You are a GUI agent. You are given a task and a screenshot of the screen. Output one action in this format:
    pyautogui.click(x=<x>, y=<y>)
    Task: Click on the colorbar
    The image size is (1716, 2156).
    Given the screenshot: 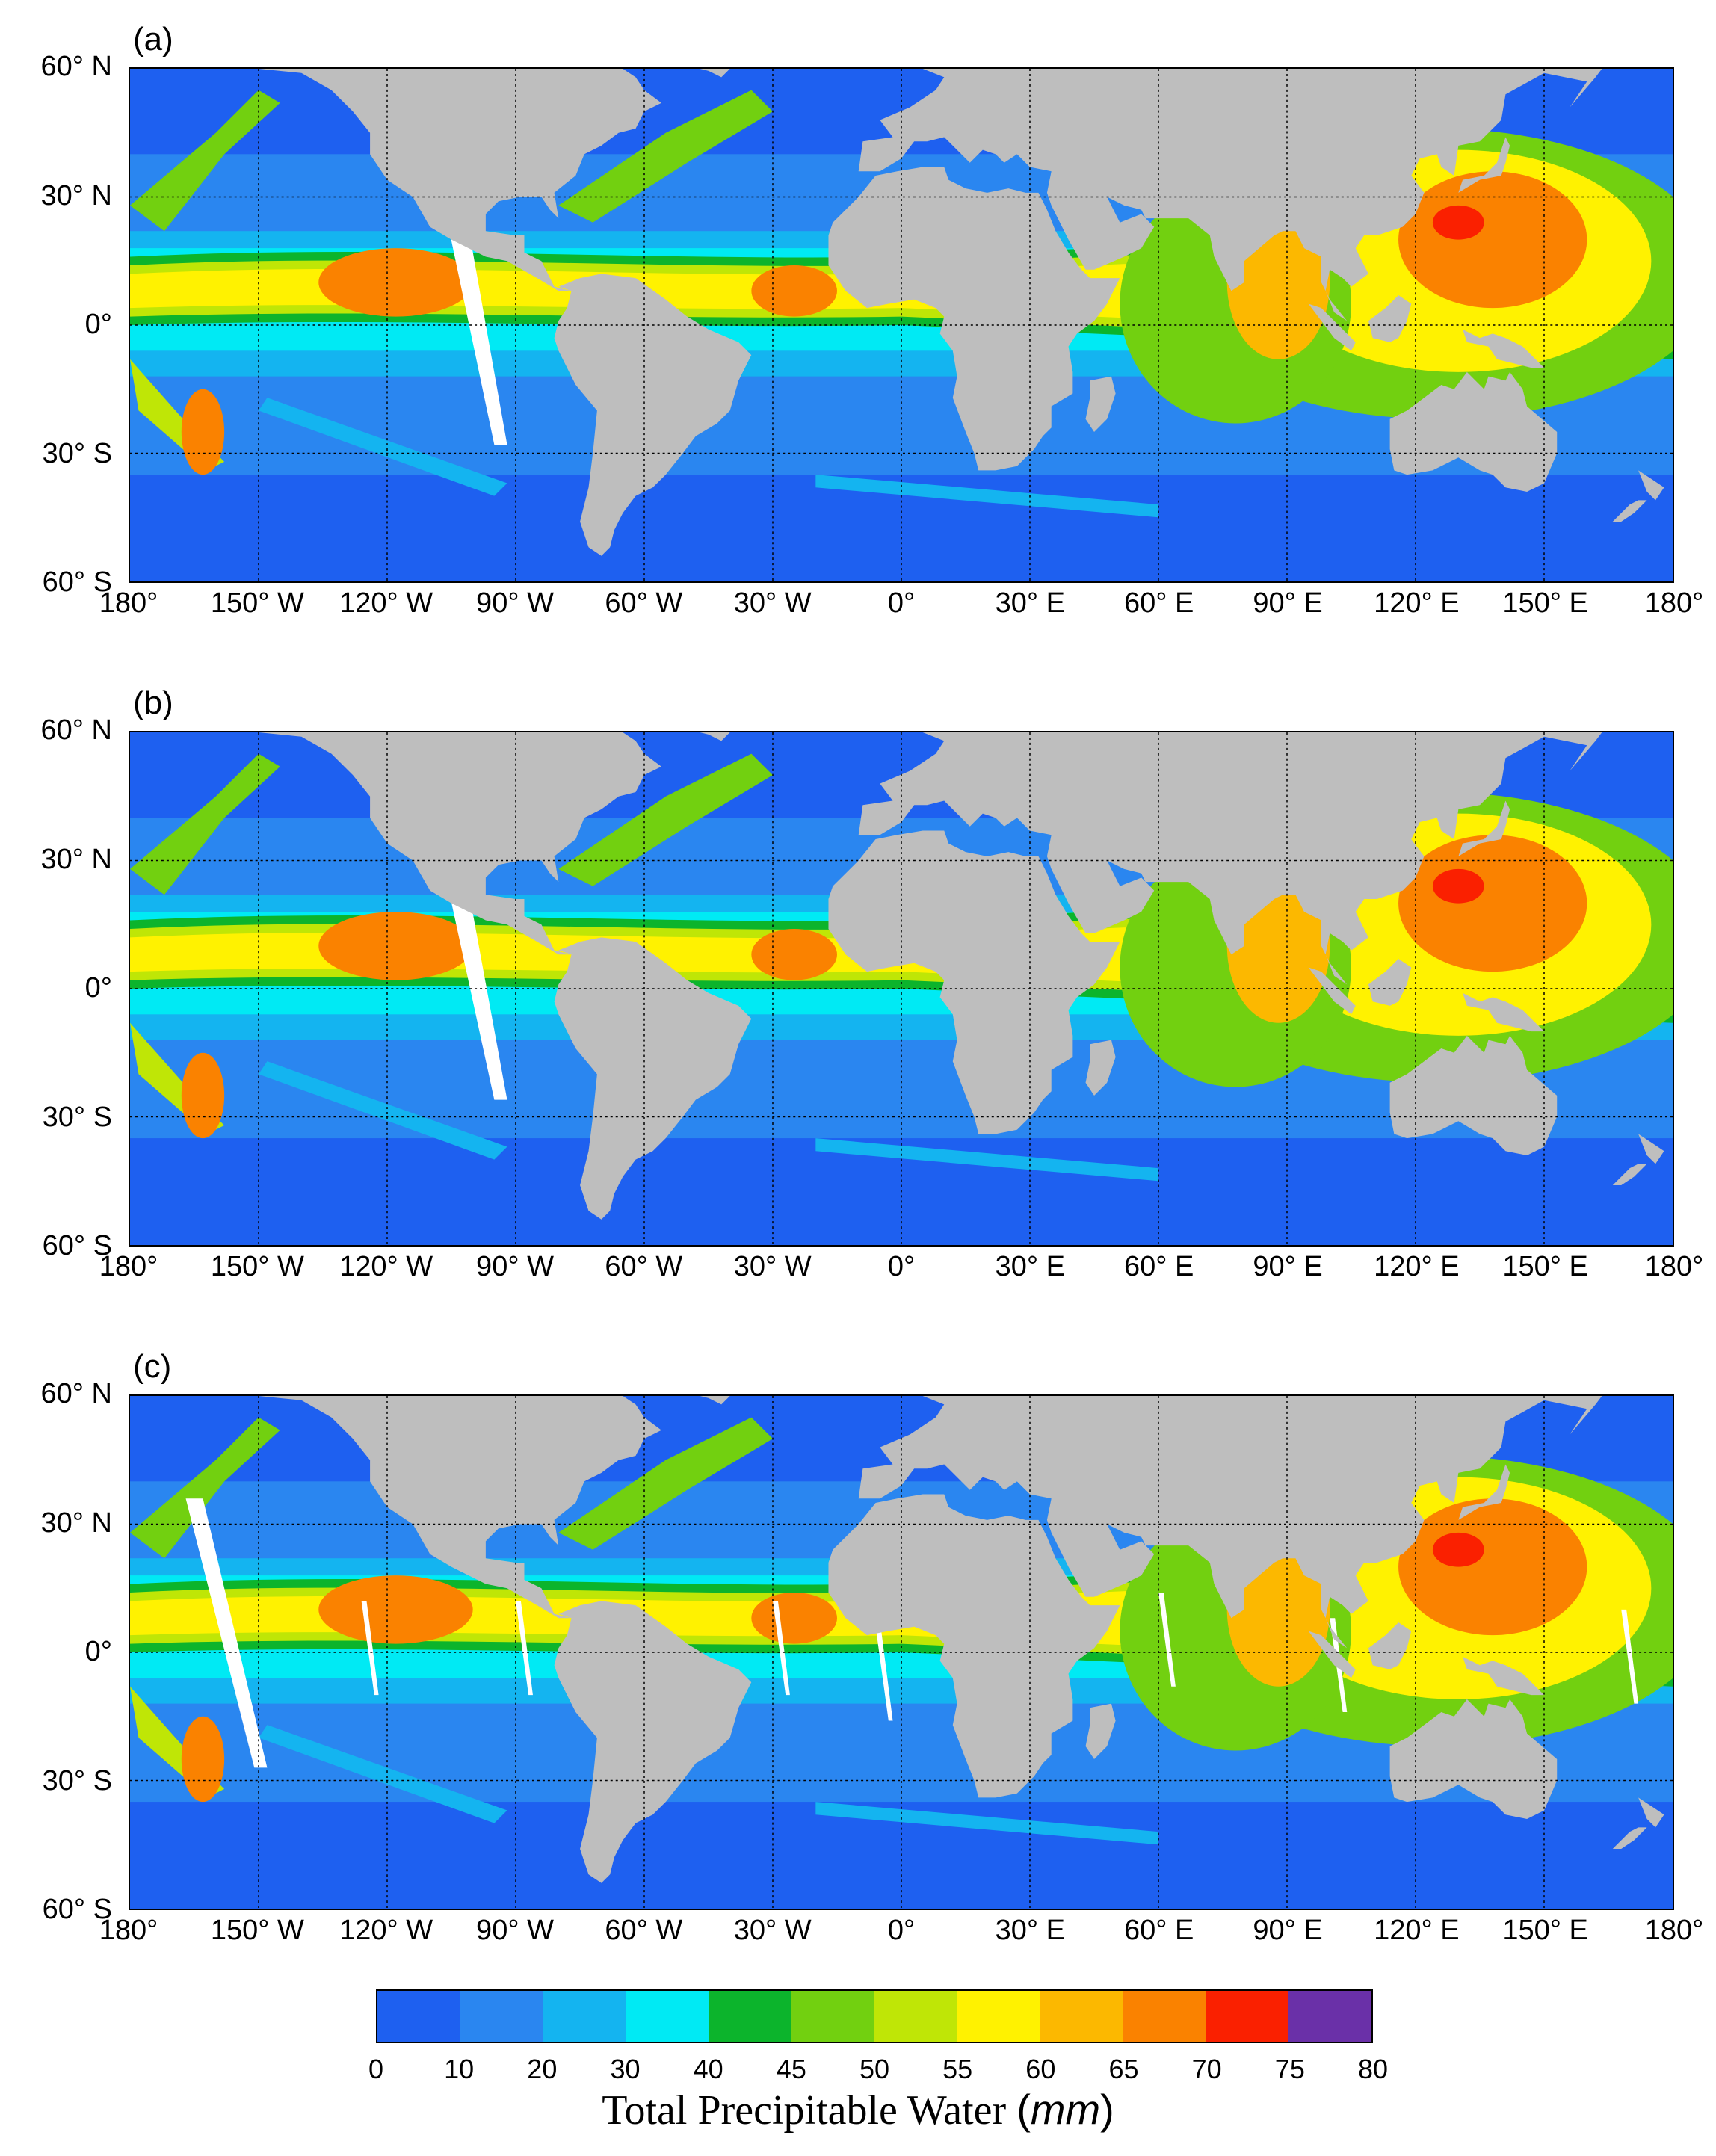 What is the action you would take?
    pyautogui.click(x=874, y=2016)
    